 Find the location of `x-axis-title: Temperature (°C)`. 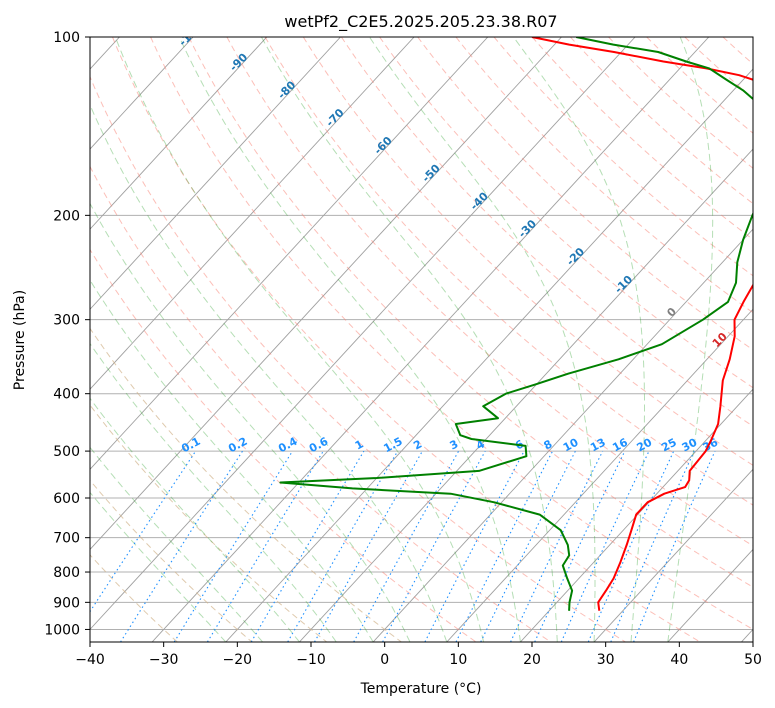

x-axis-title: Temperature (°C) is located at coordinates (421, 689).